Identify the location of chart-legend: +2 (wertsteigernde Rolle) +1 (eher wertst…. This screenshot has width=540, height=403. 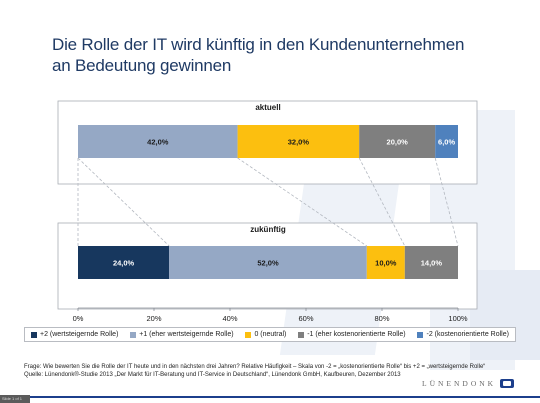
(270, 334).